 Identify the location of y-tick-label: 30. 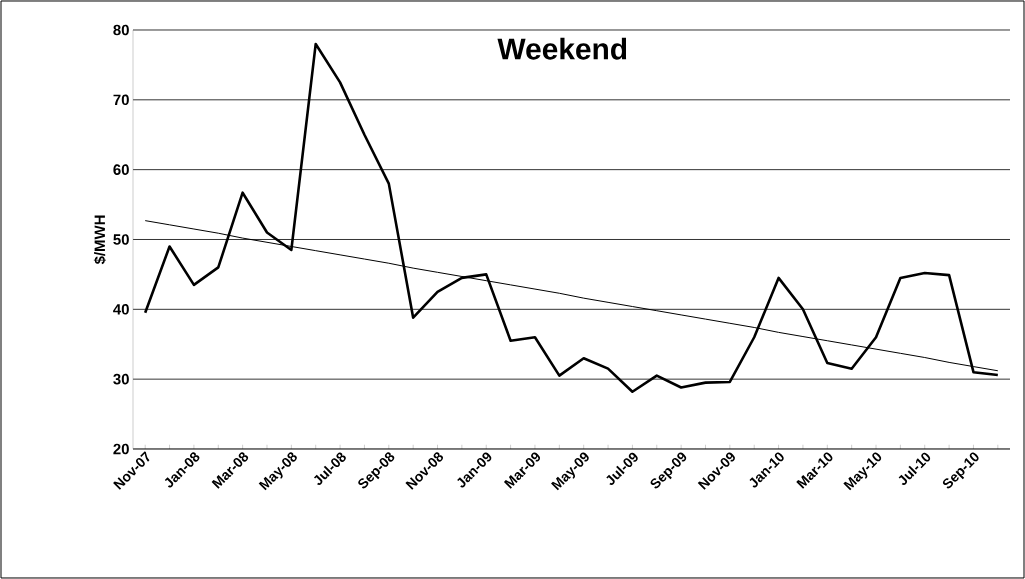
(121, 379).